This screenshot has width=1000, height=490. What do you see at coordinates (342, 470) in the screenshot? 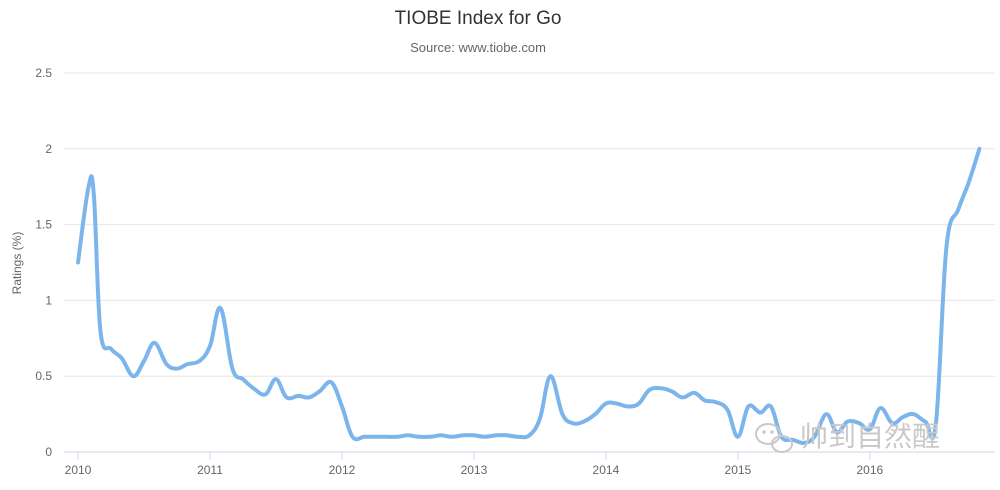
I see `x-tick-label: 2012` at bounding box center [342, 470].